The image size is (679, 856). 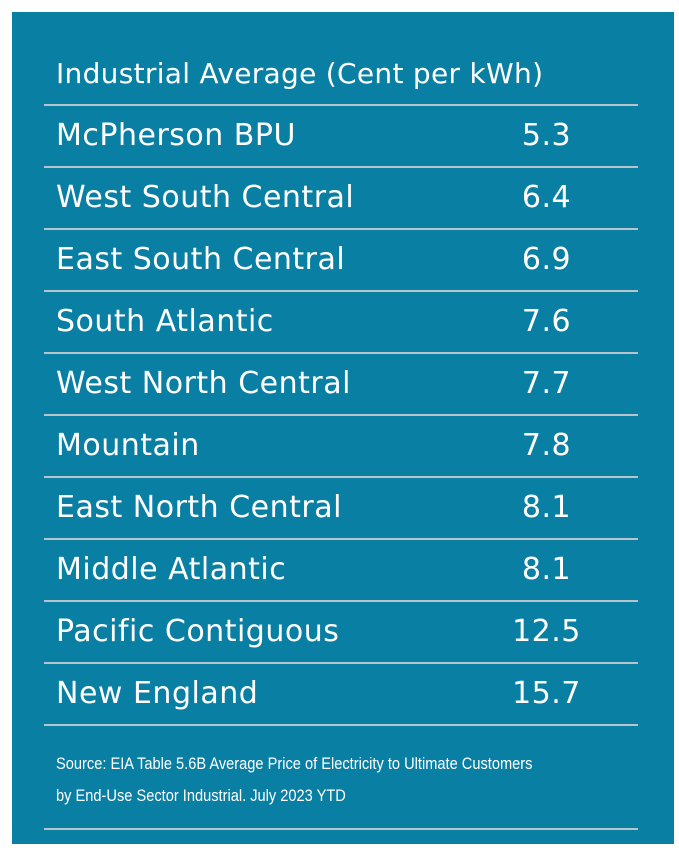 I want to click on footer-rule, so click(x=341, y=829).